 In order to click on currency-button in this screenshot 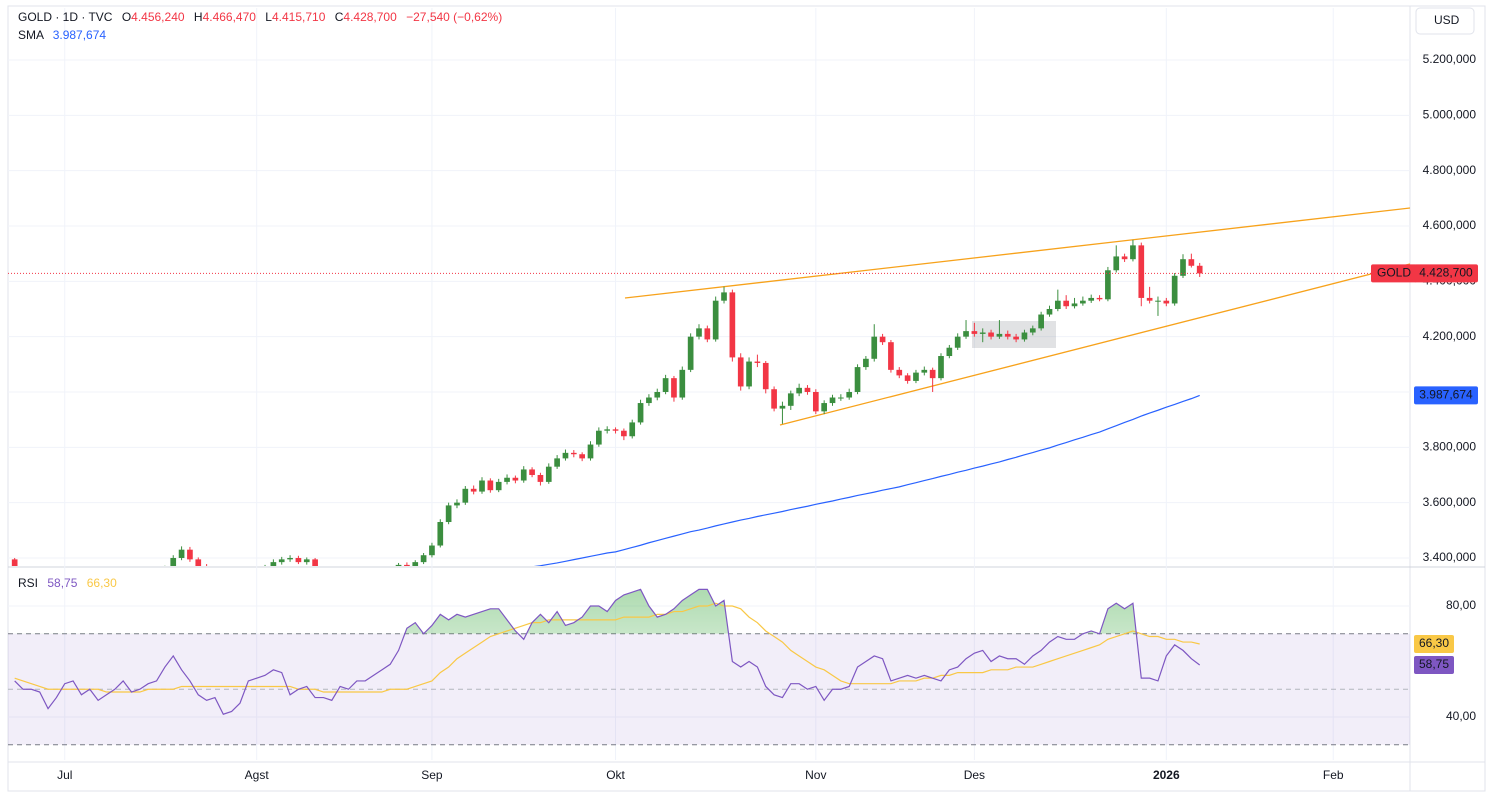, I will do `click(1445, 21)`.